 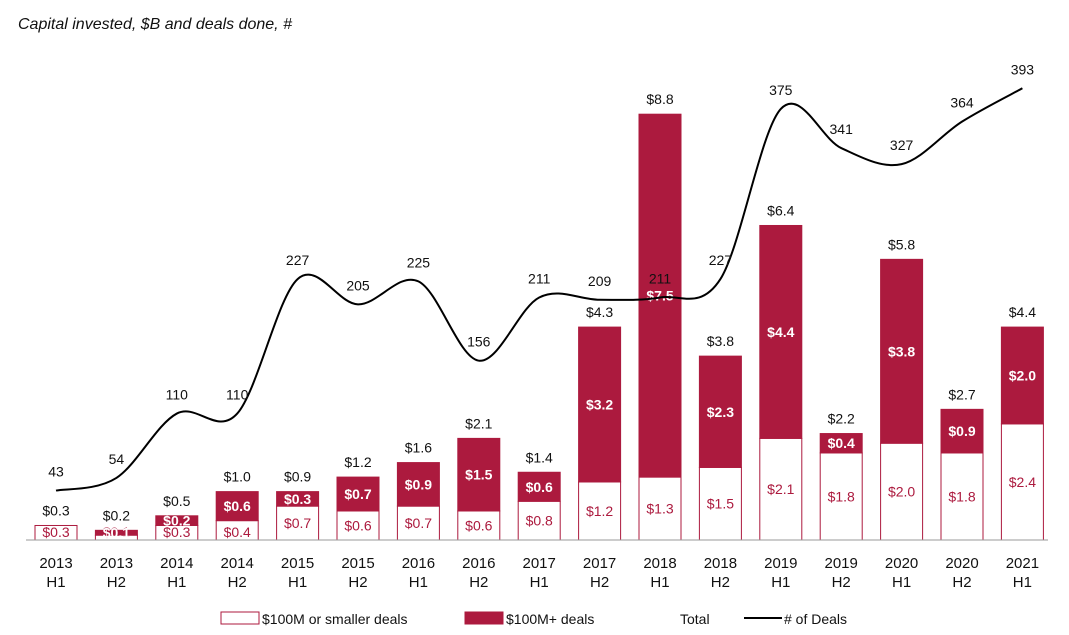 I want to click on x-tick-half-5: H2, so click(x=357, y=582).